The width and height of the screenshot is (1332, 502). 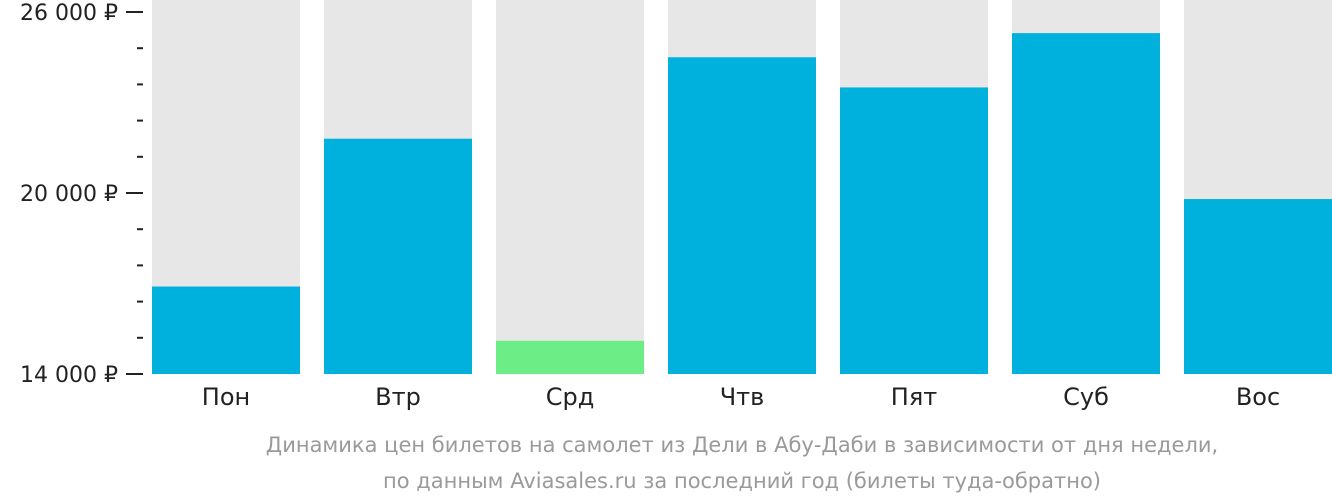 I want to click on x-tick-label: Втр, so click(x=398, y=397).